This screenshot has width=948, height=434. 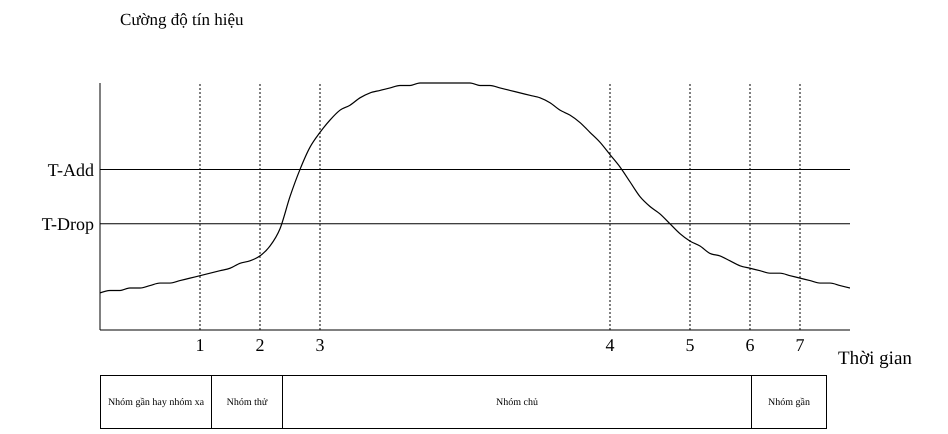 I want to click on x-tick-label: 1, so click(x=200, y=344).